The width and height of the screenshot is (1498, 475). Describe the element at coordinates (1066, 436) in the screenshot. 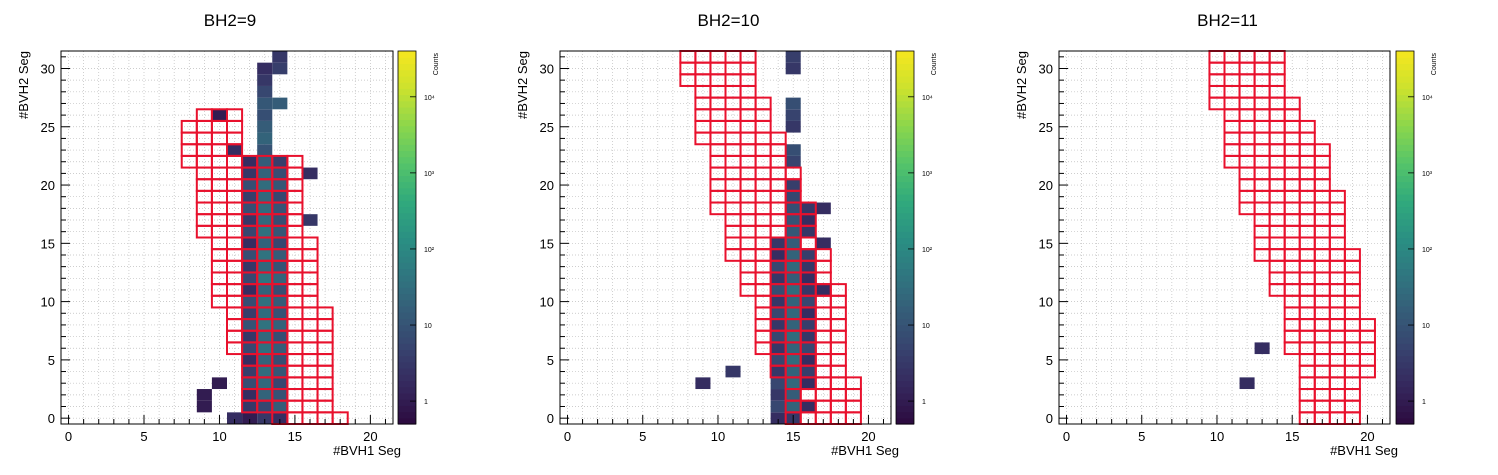

I see `x-tick-label: 0` at that location.